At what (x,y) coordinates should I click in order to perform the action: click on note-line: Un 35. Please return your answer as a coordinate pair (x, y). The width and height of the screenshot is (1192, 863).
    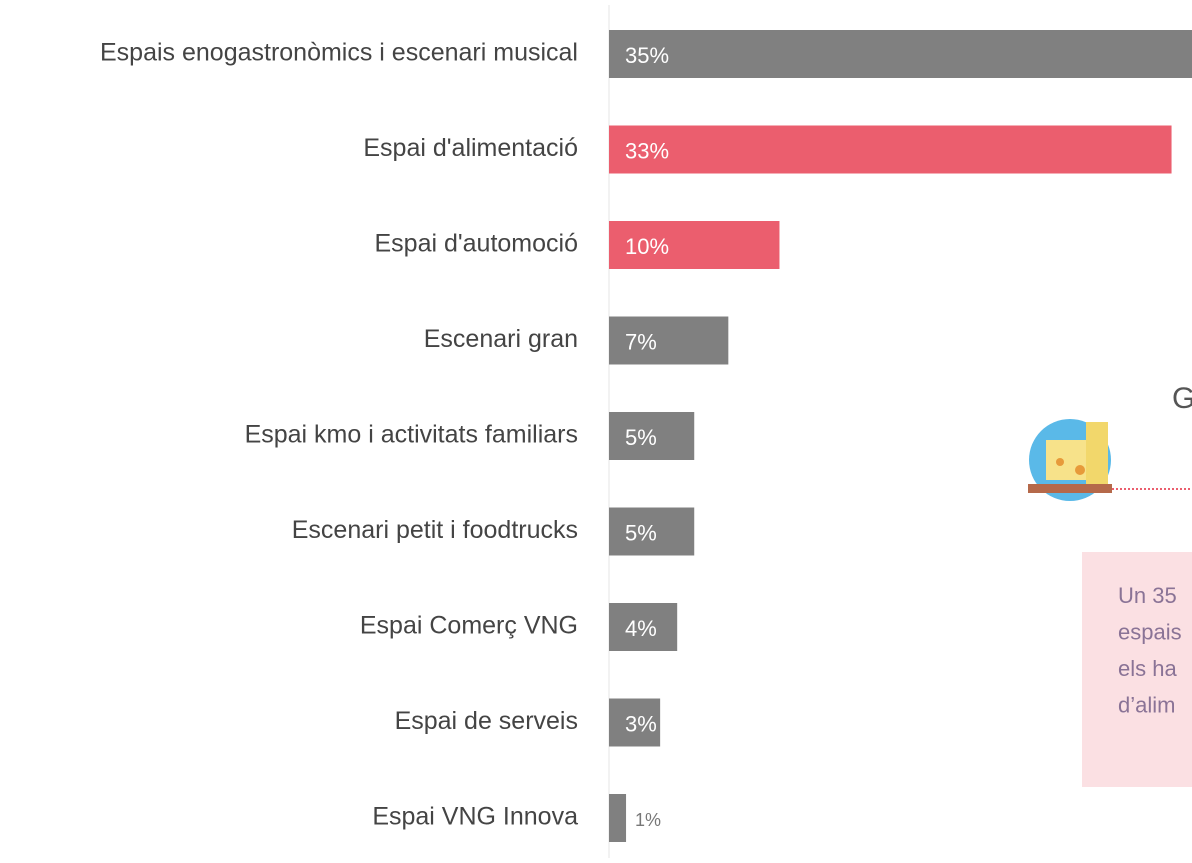
    Looking at the image, I should click on (1147, 595).